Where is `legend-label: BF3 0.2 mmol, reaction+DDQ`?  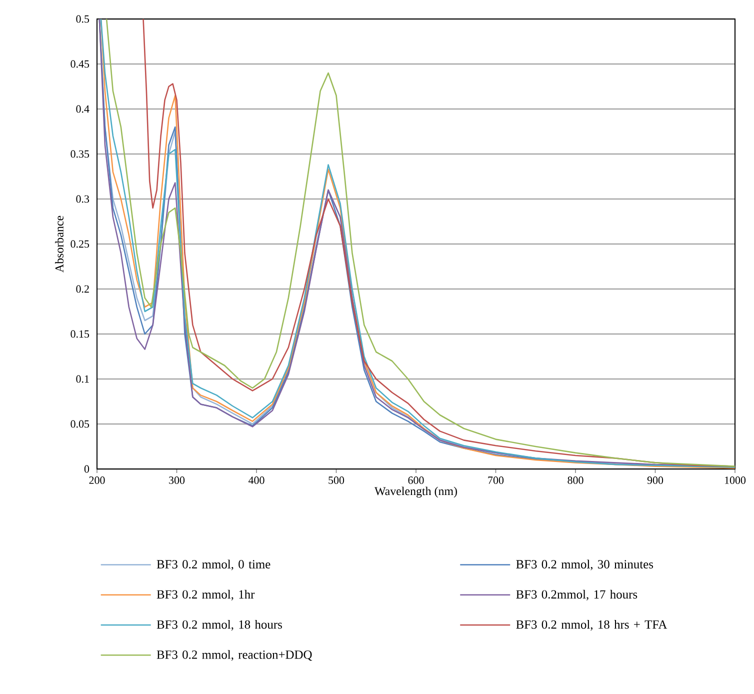
legend-label: BF3 0.2 mmol, reaction+DDQ is located at coordinates (234, 655).